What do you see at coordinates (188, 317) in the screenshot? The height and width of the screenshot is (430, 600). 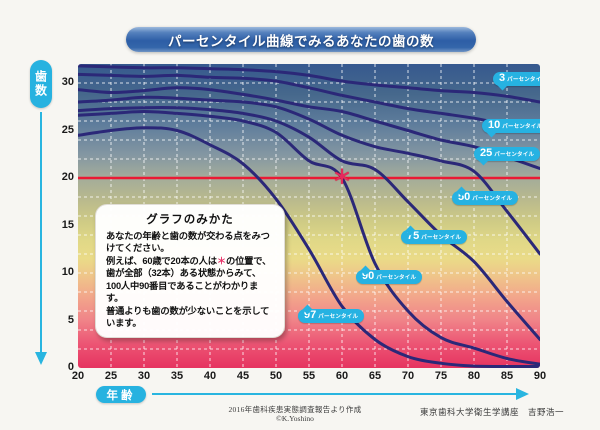 I see `howto-paragraph-3: 普通よりも歯の数が少ないことを示しています。` at bounding box center [188, 317].